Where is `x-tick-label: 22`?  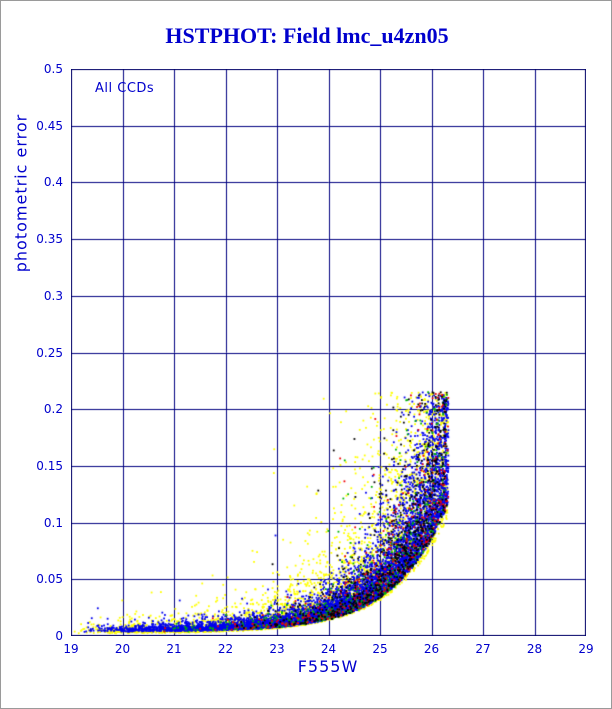
x-tick-label: 22 is located at coordinates (225, 649).